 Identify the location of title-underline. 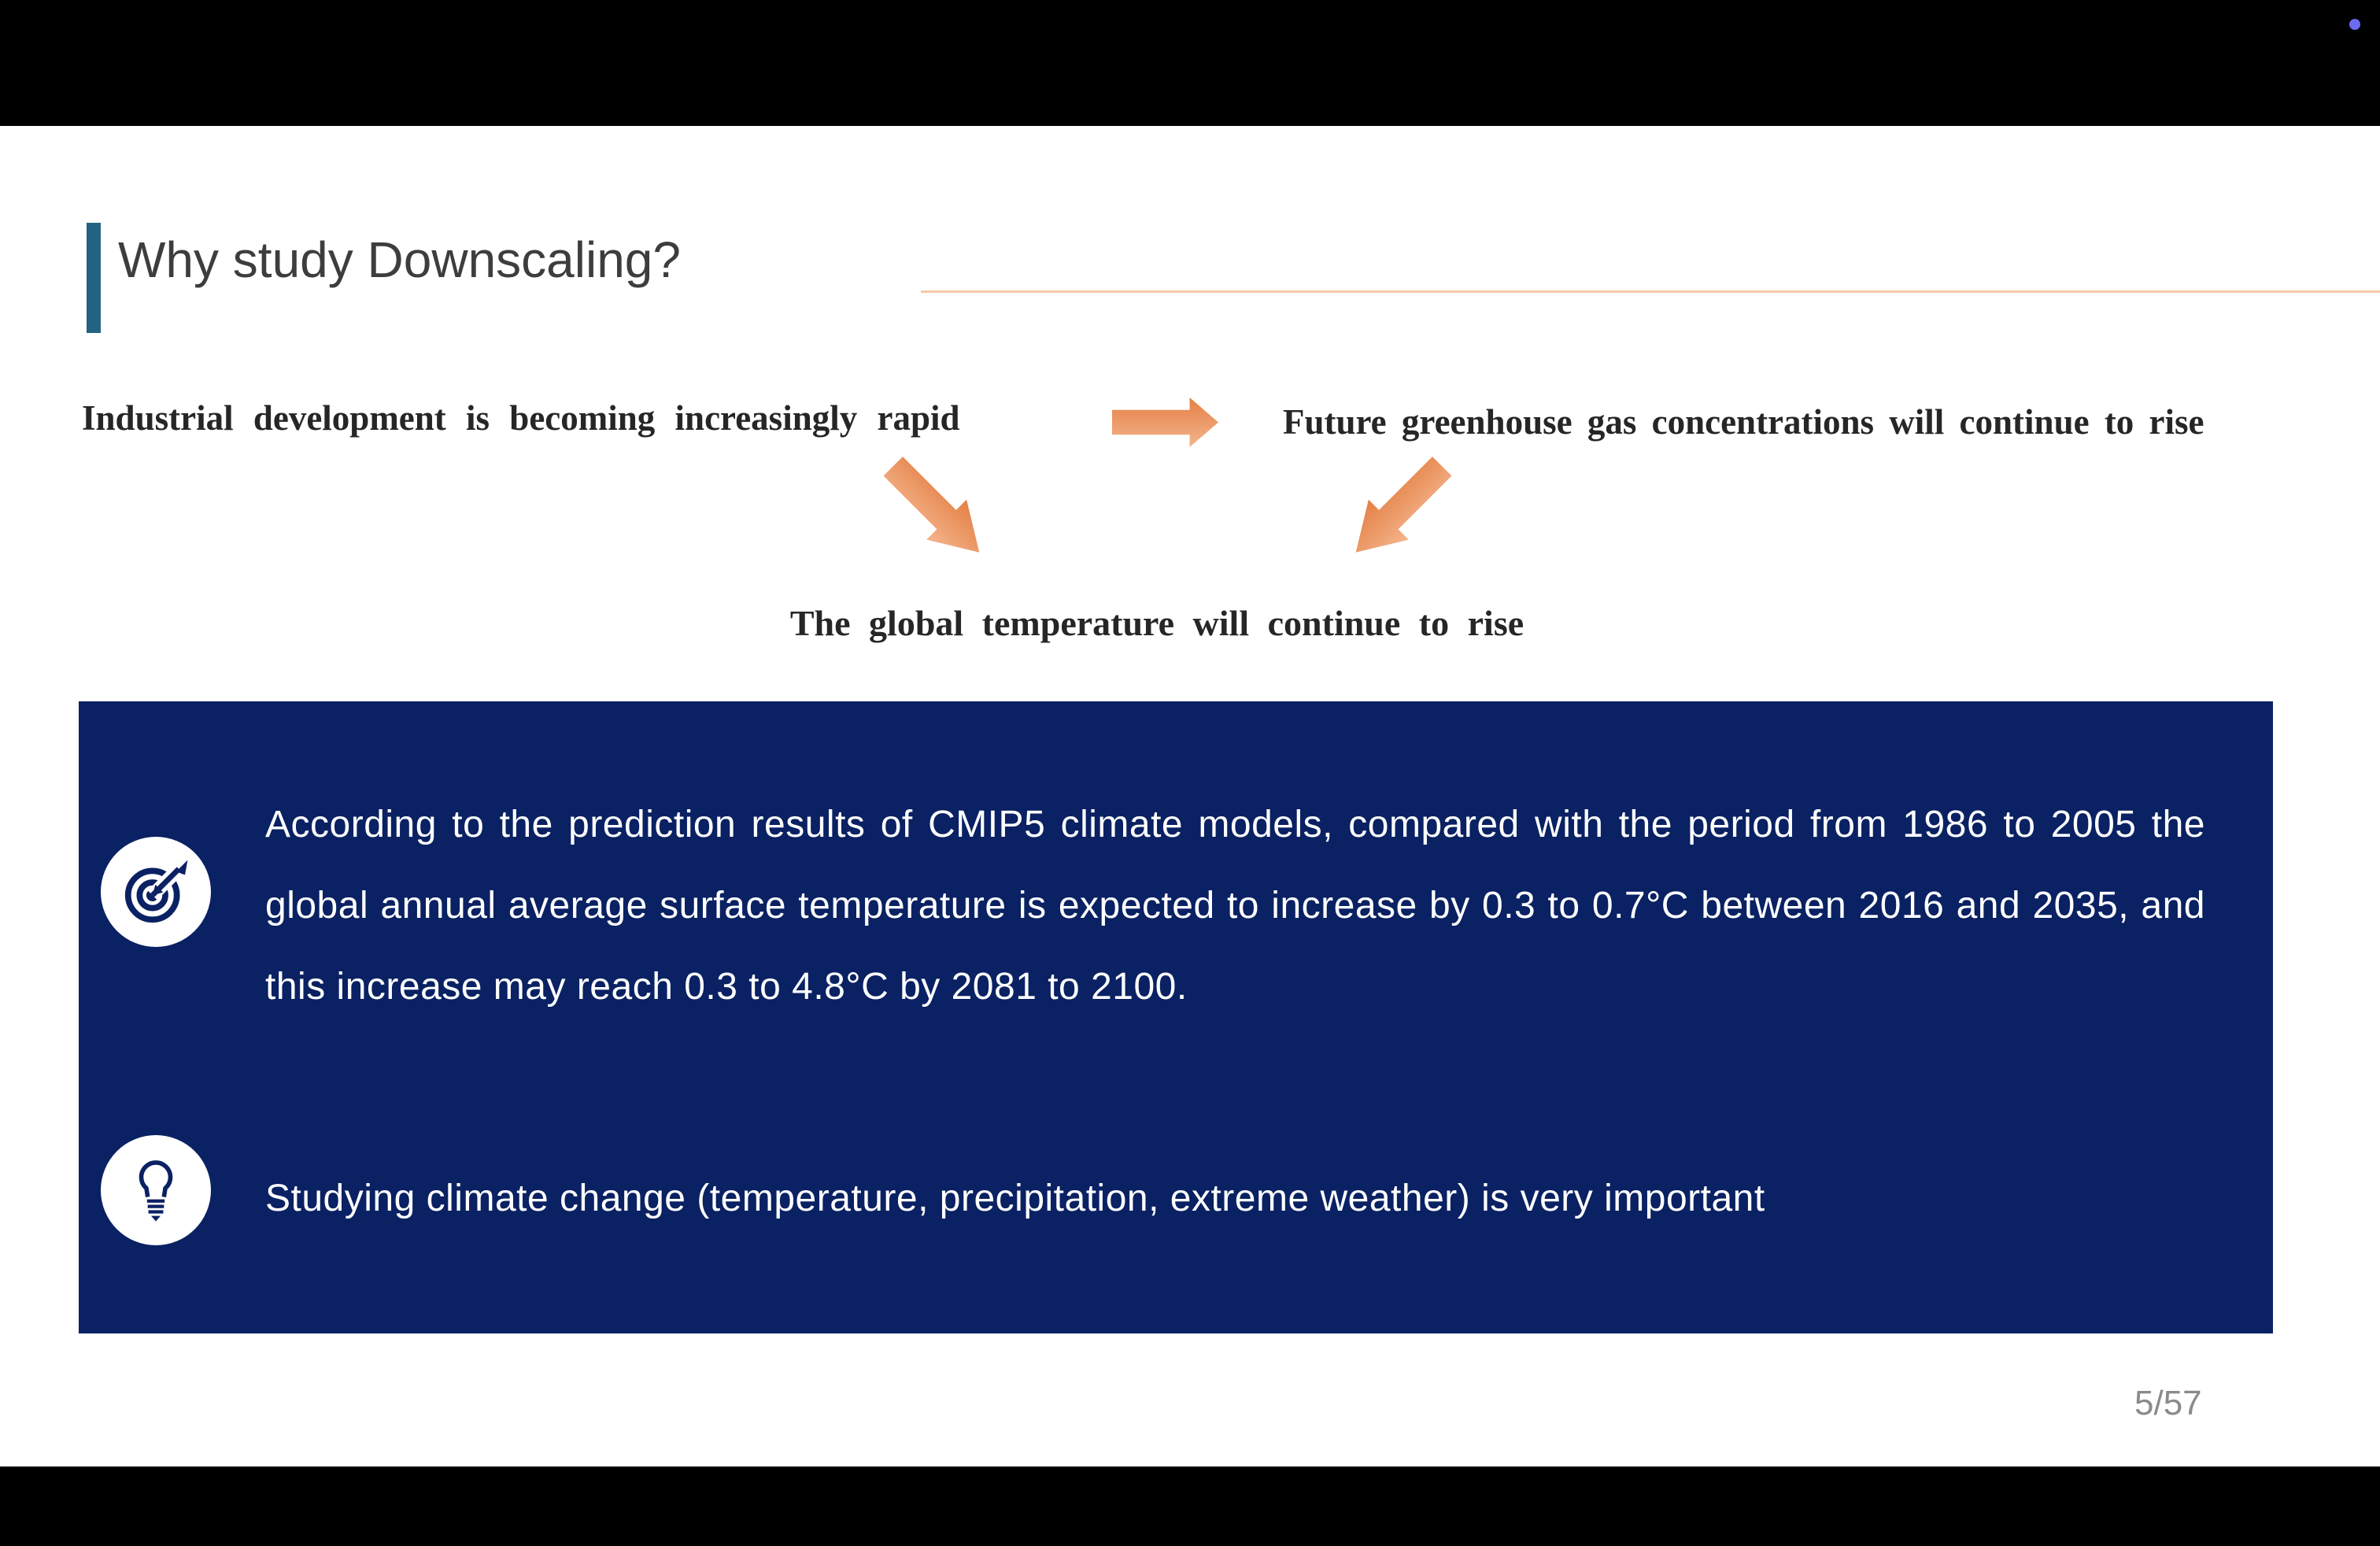
(1650, 292).